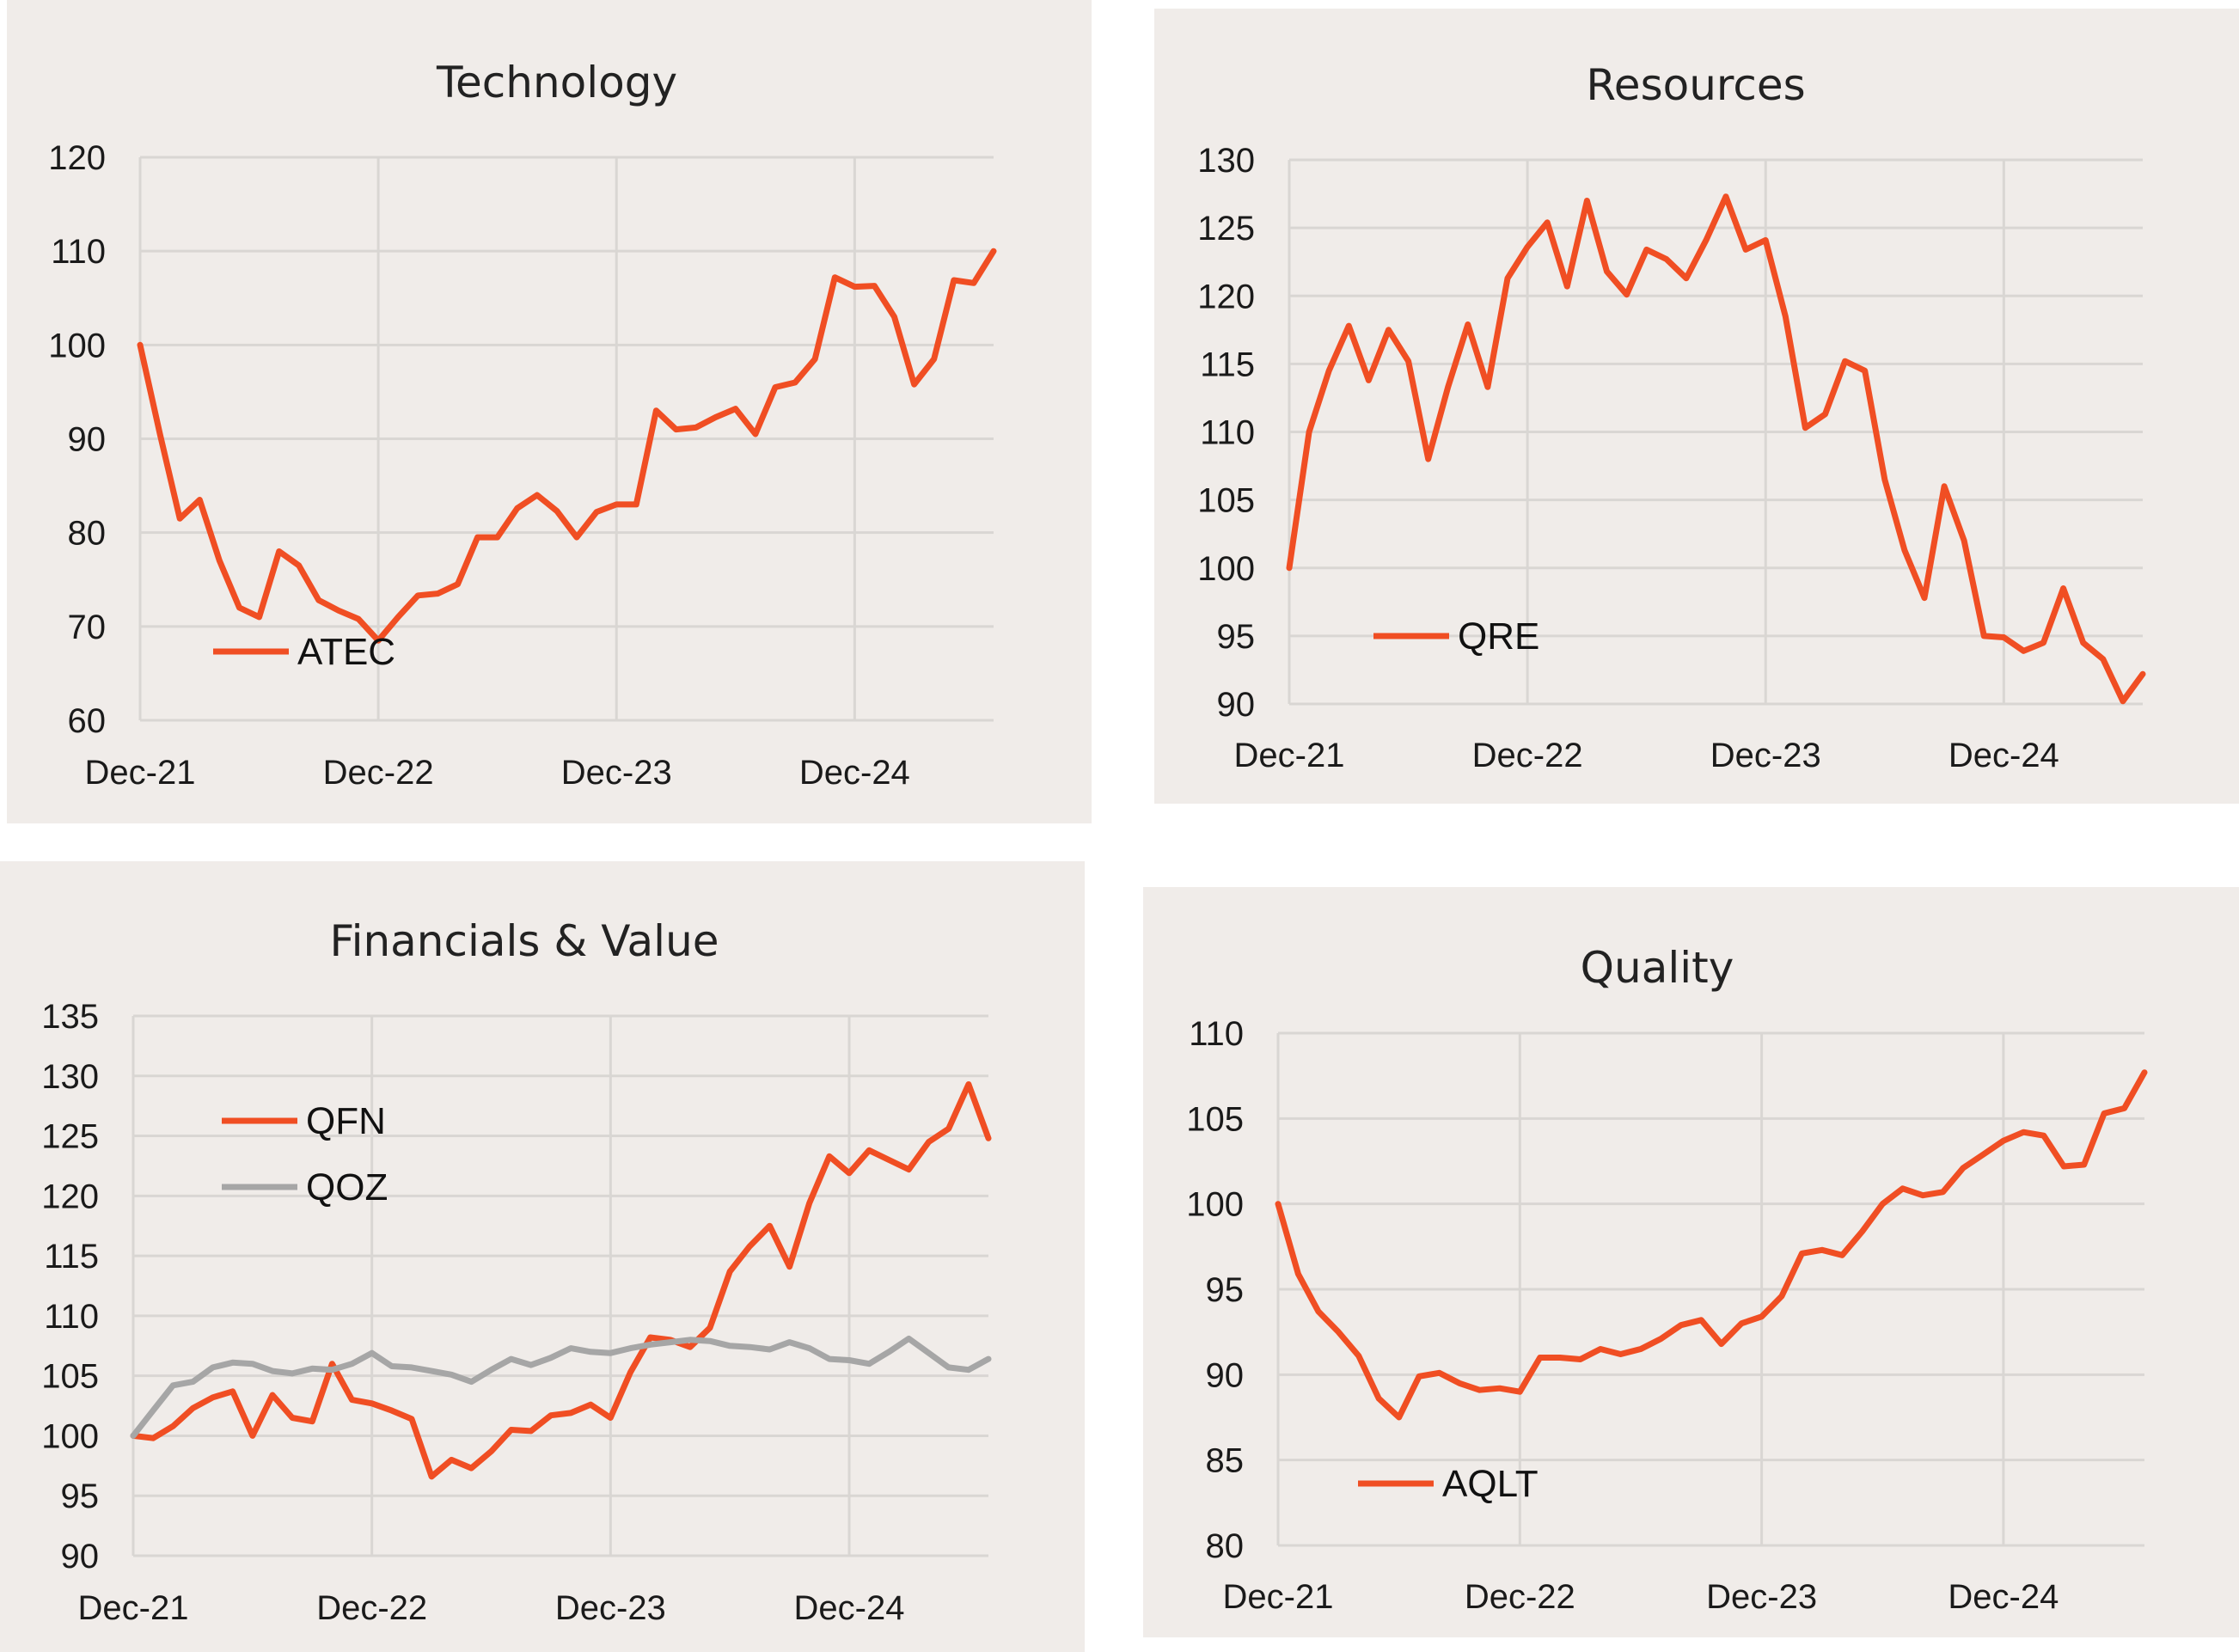 Image resolution: width=2239 pixels, height=1652 pixels. What do you see at coordinates (346, 1121) in the screenshot?
I see `legend-label-qfn: QFN` at bounding box center [346, 1121].